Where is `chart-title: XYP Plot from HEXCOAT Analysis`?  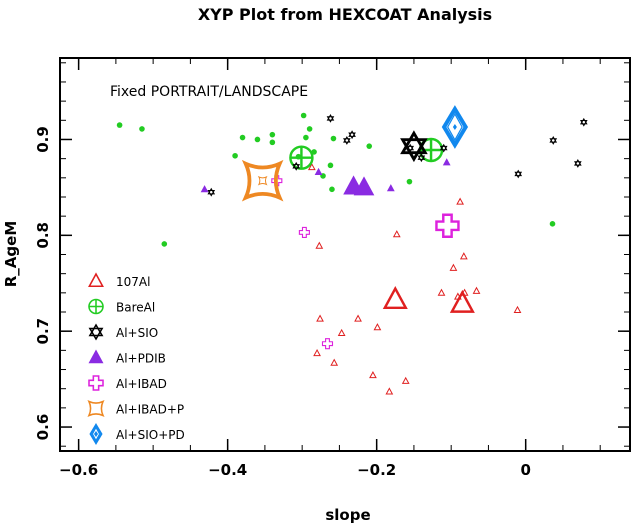
chart-title: XYP Plot from HEXCOAT Analysis is located at coordinates (345, 14).